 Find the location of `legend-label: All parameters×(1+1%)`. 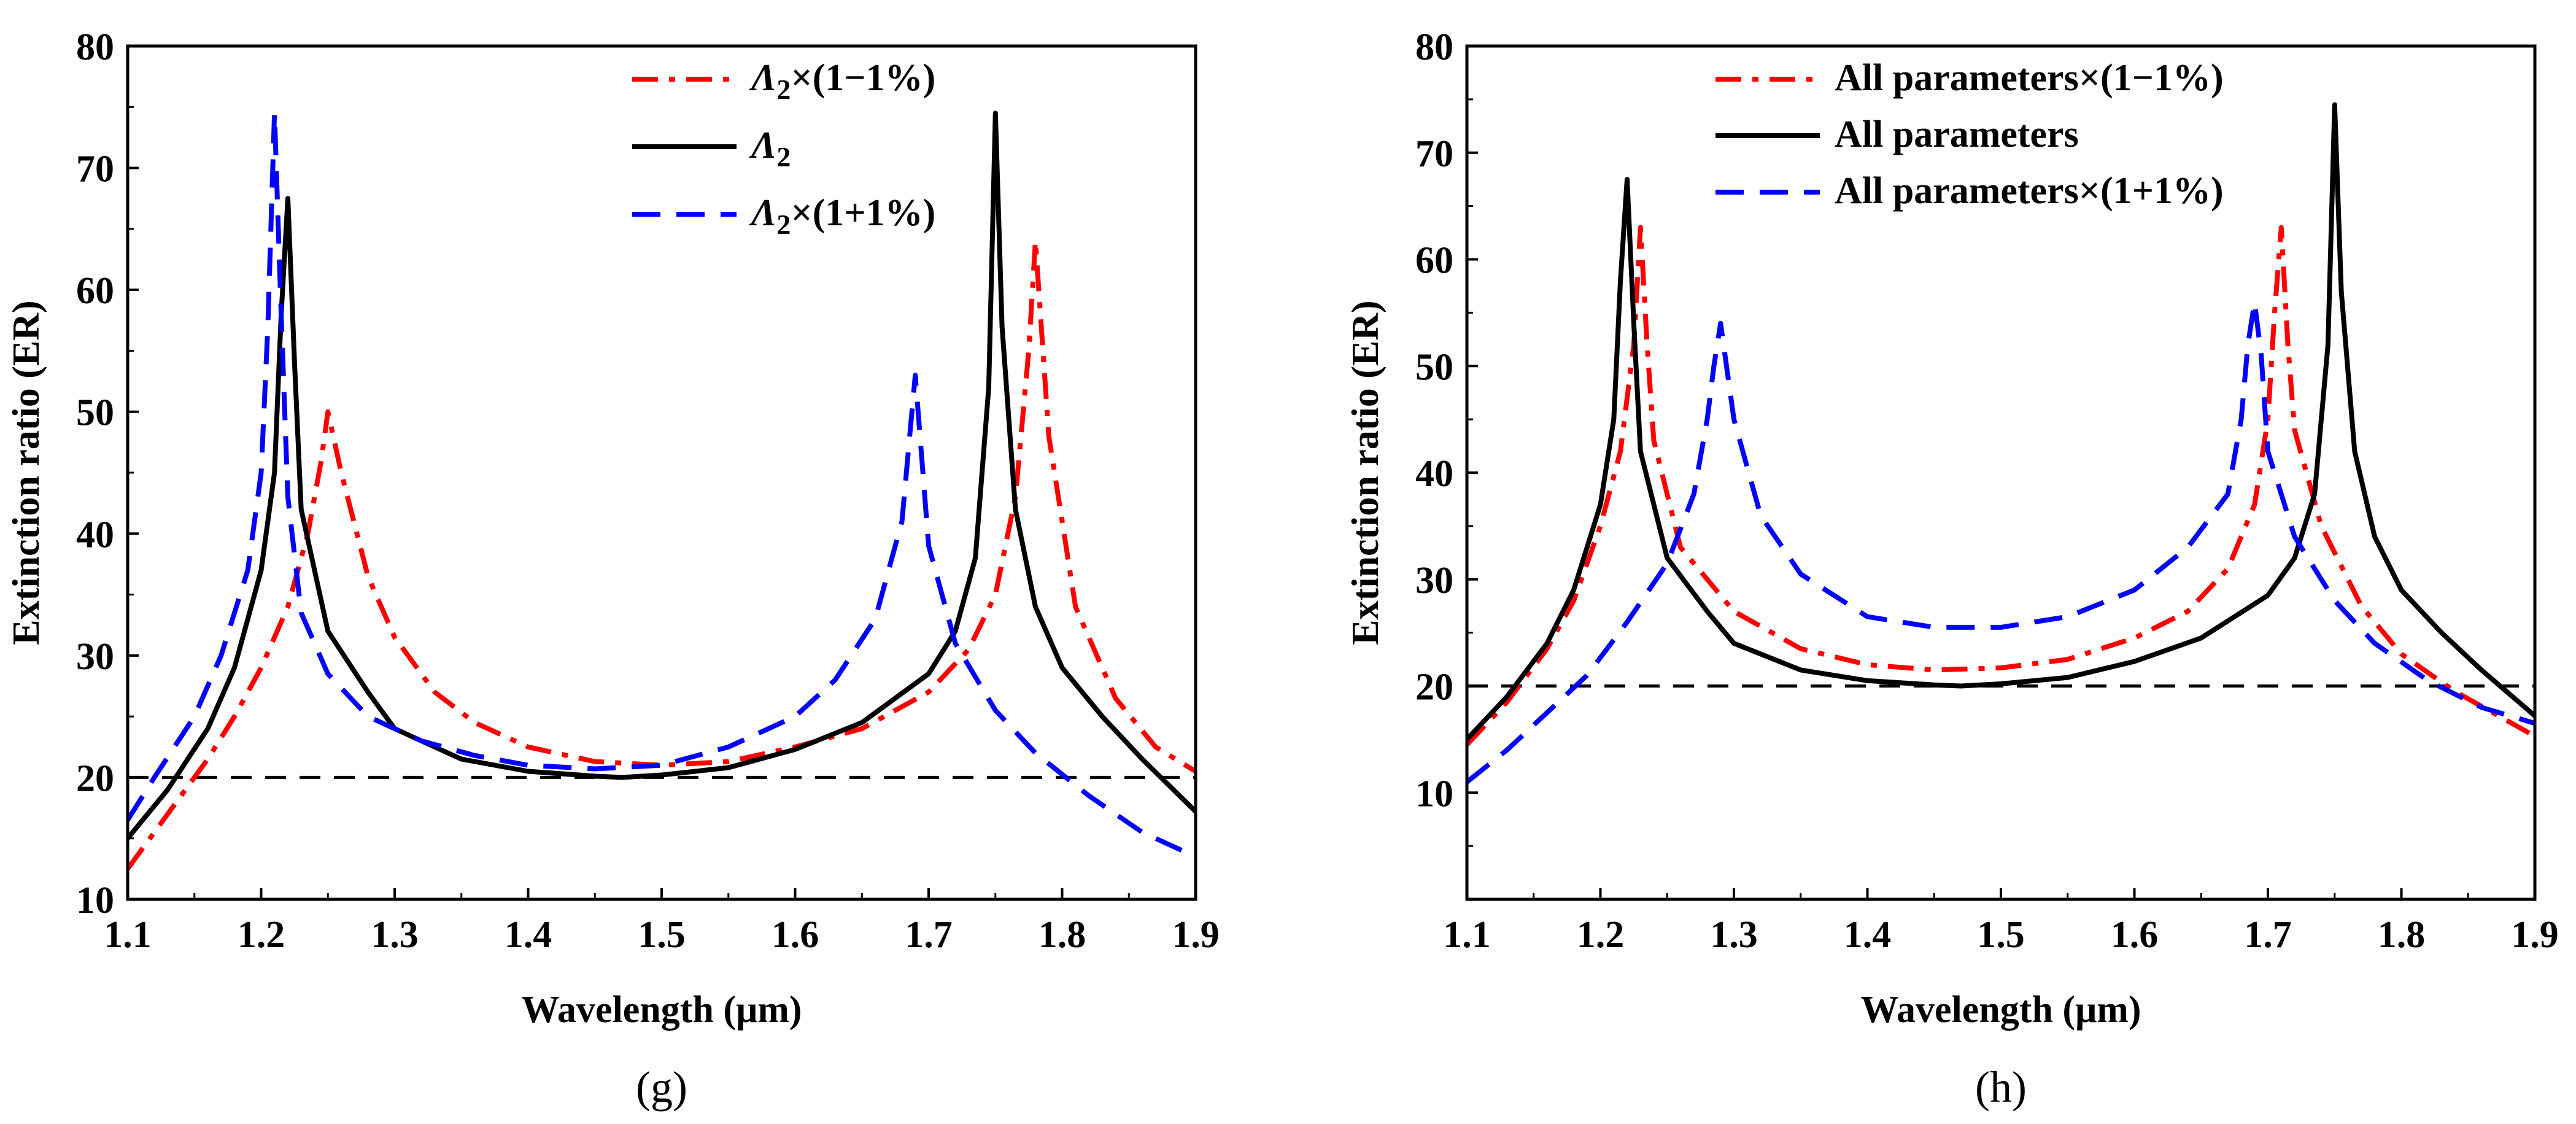

legend-label: All parameters×(1+1%) is located at coordinates (2029, 191).